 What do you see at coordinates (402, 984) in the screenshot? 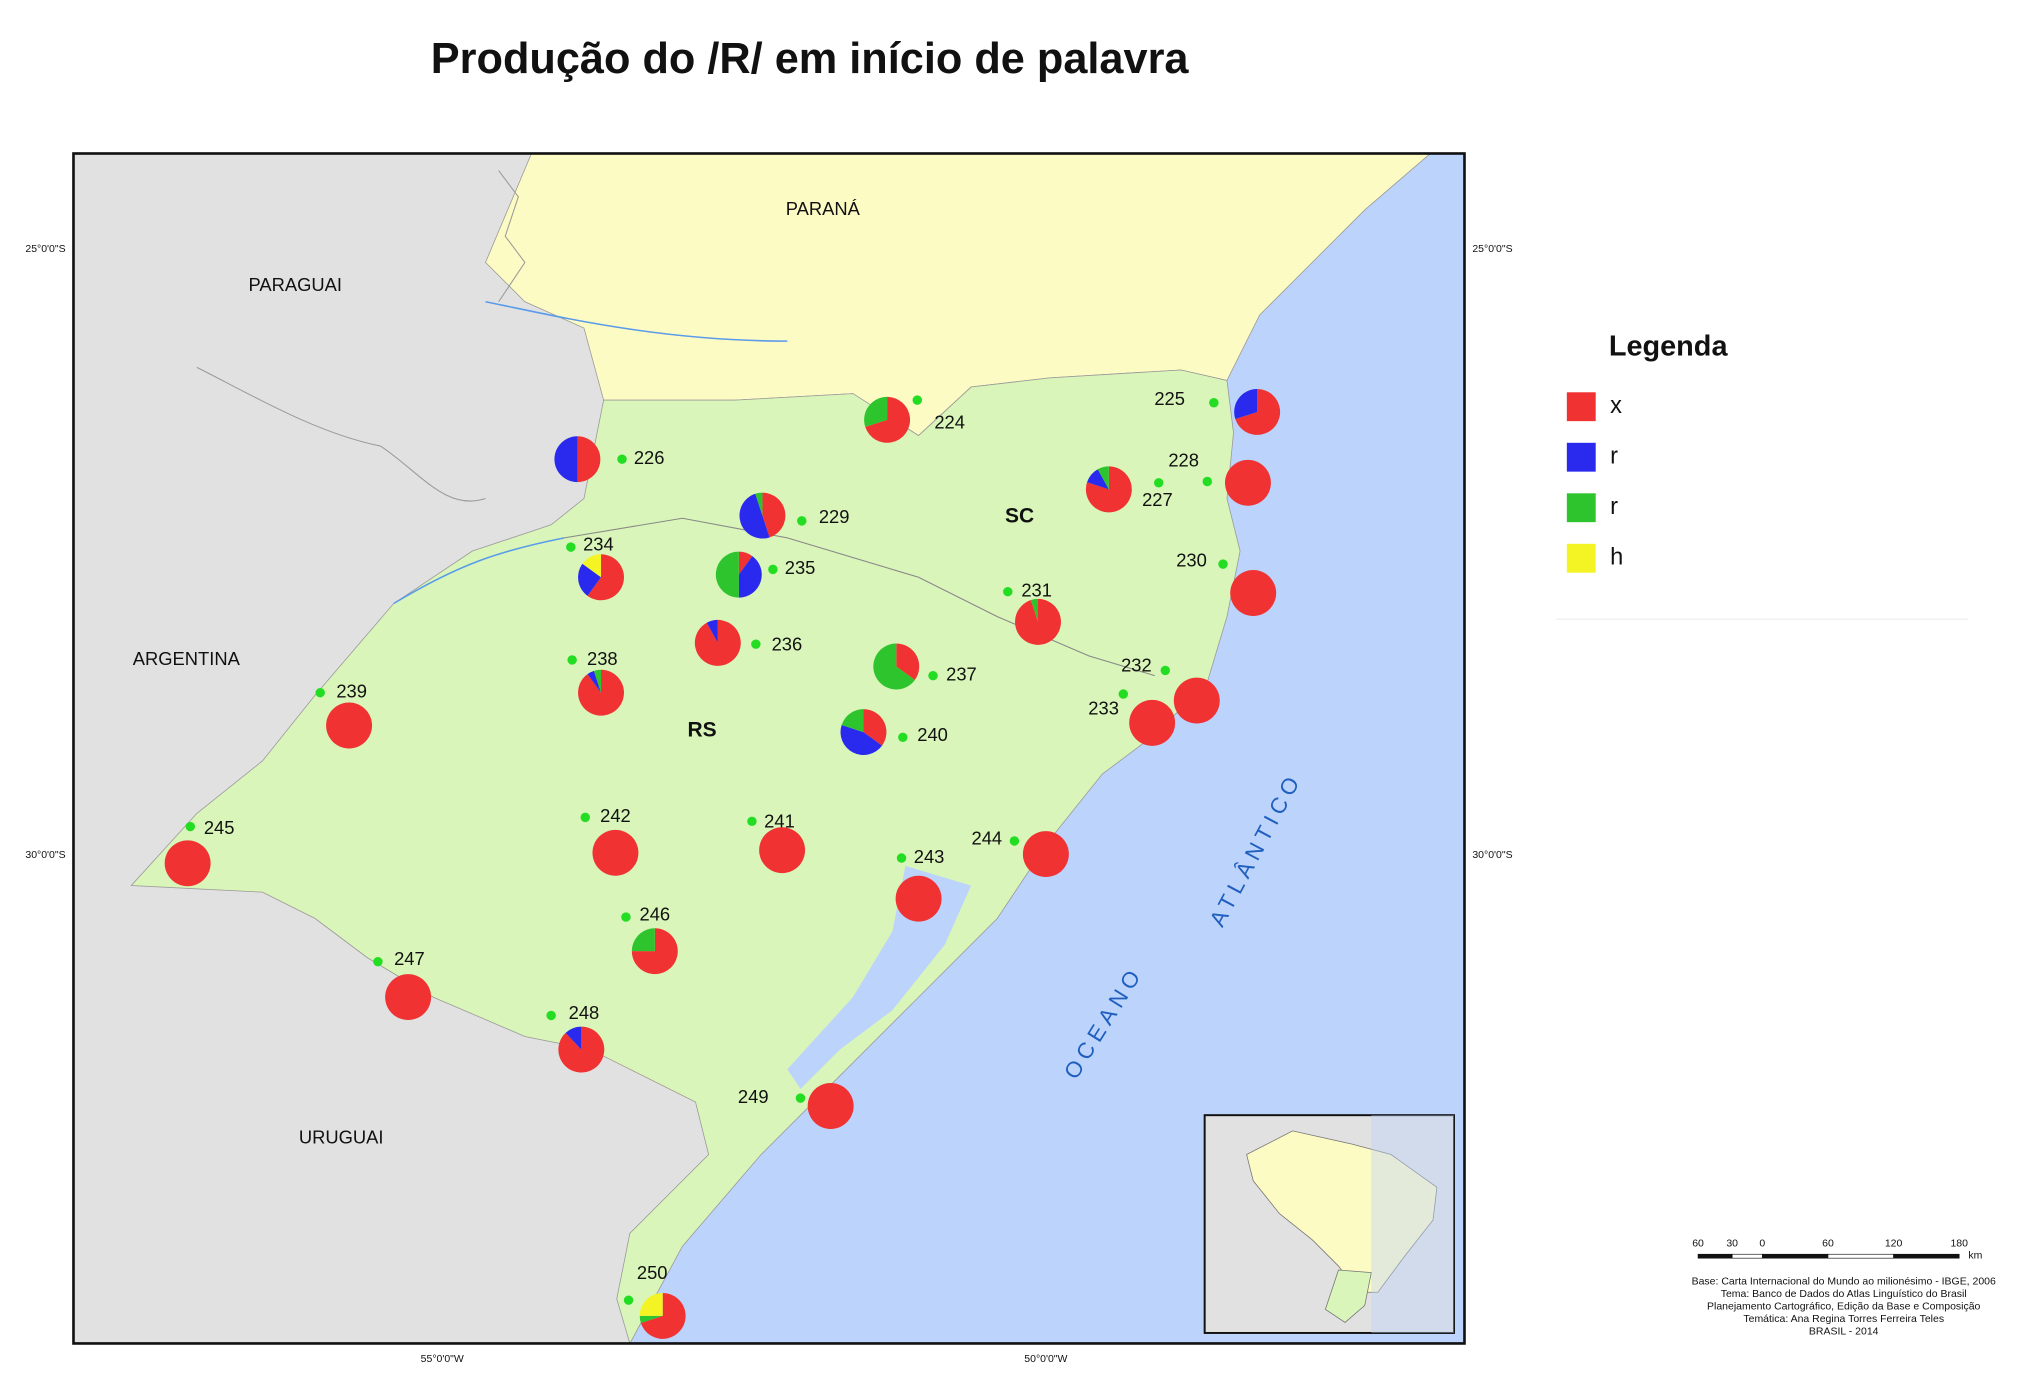
I see `pie: 247` at bounding box center [402, 984].